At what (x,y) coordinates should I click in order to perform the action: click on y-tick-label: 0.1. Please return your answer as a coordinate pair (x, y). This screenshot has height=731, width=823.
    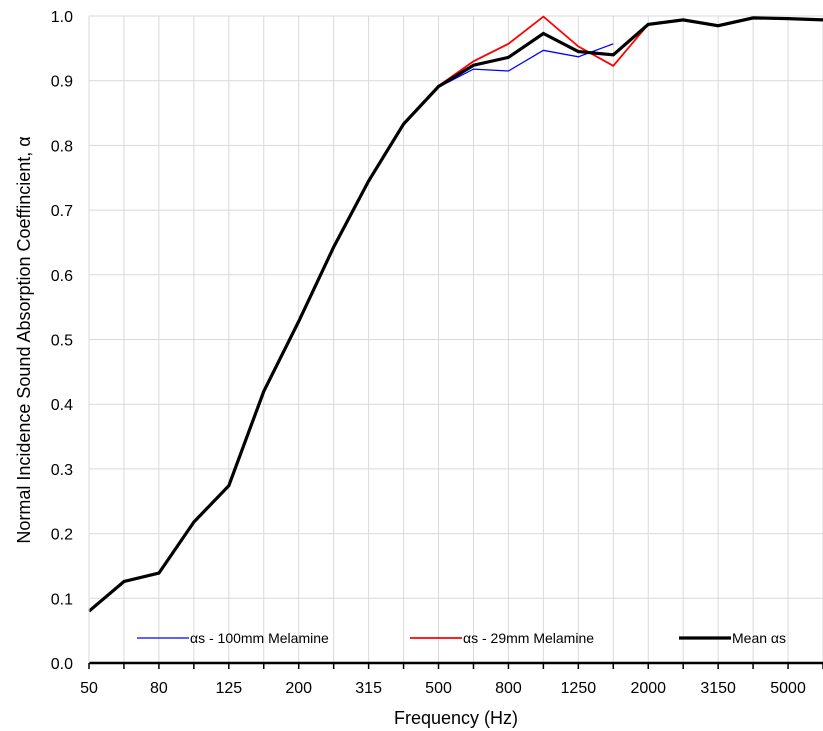
    Looking at the image, I should click on (62, 599).